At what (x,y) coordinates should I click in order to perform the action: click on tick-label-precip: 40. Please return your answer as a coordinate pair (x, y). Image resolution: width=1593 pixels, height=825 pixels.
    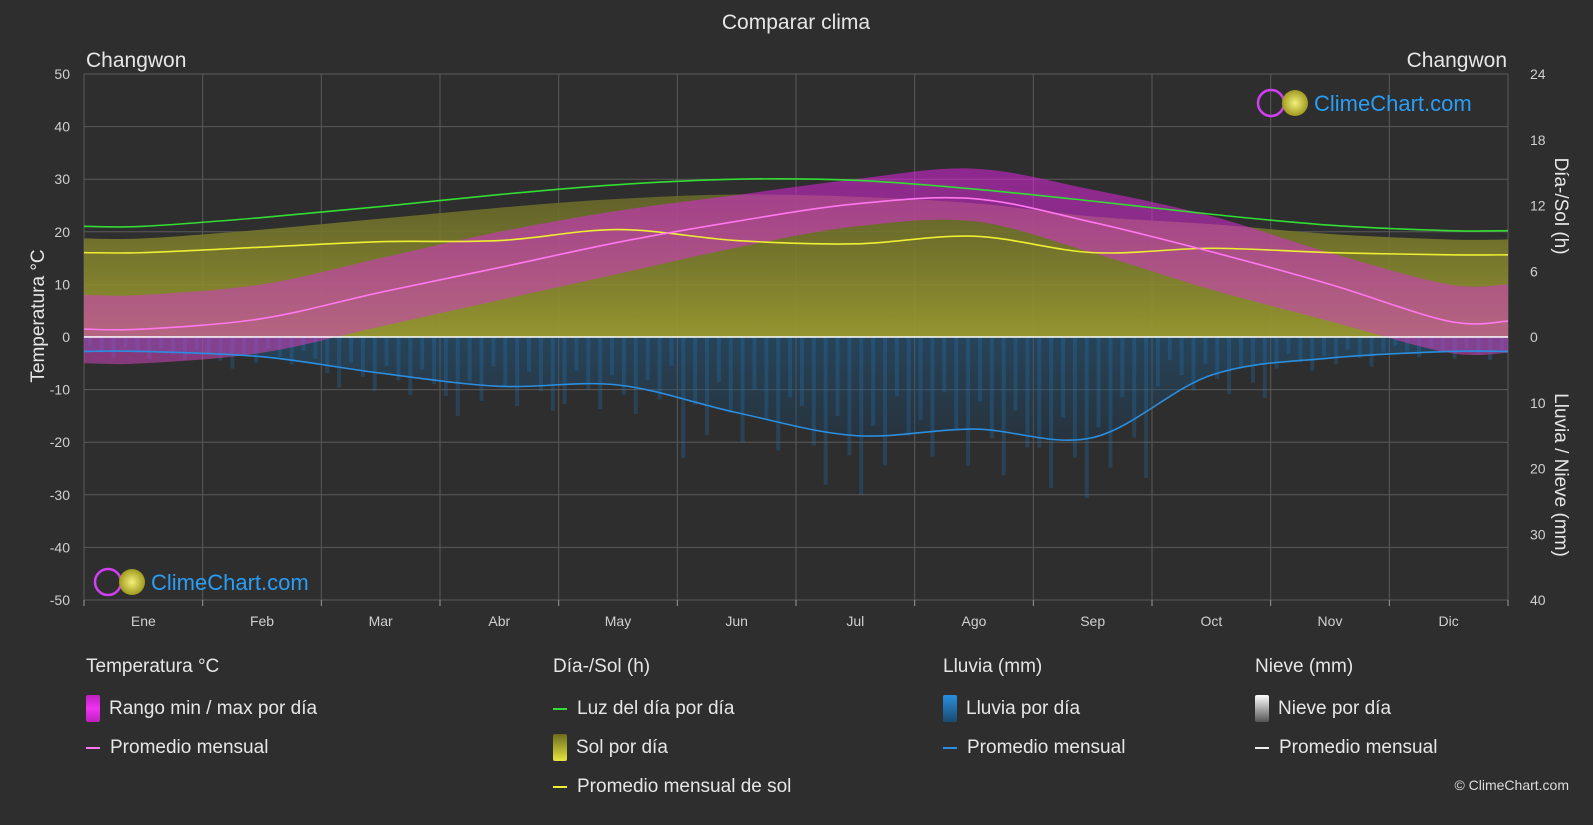
    Looking at the image, I should click on (1538, 600).